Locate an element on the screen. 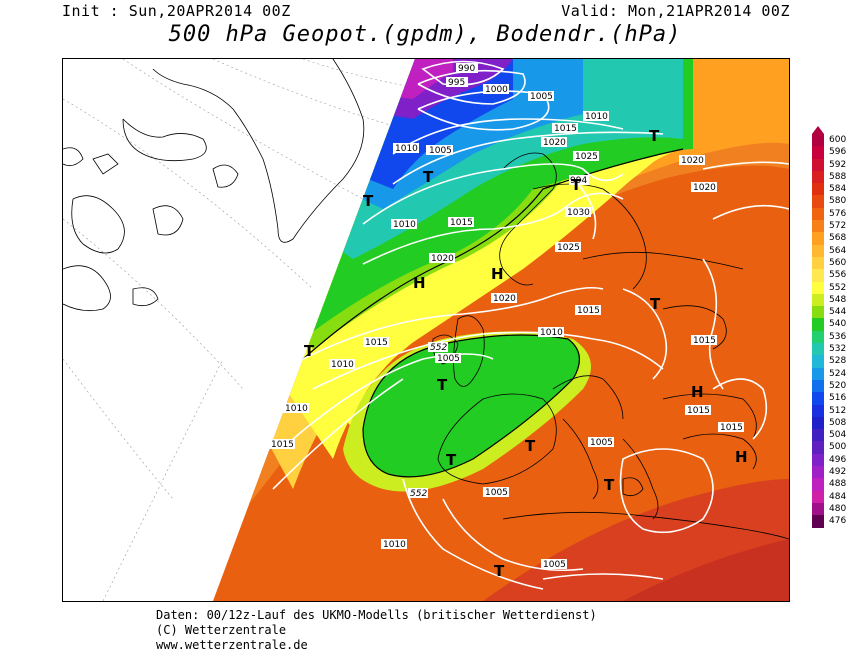 The width and height of the screenshot is (850, 657). legend-entry: 564 is located at coordinates (829, 250).